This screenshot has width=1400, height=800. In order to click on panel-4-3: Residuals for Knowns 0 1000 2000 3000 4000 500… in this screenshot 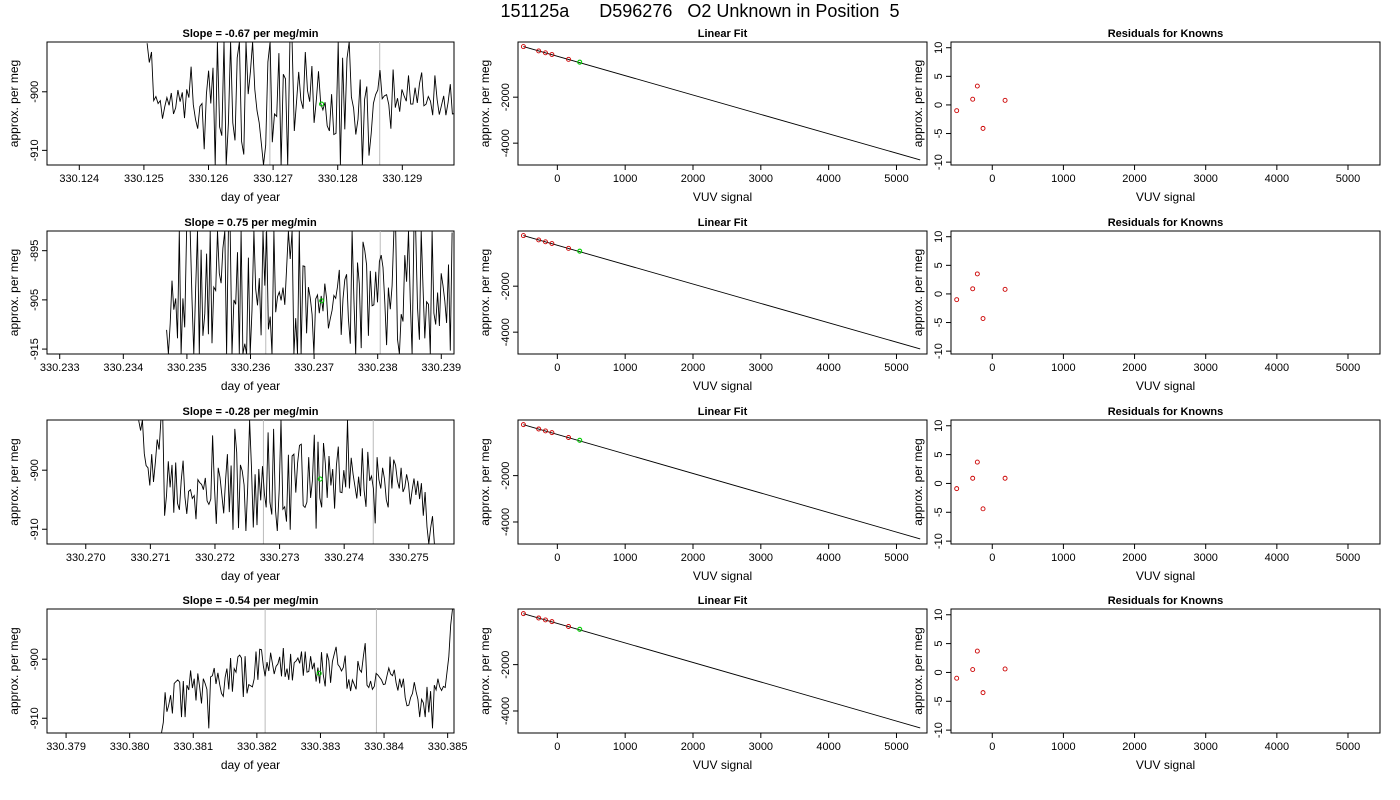, I will do `click(1146, 683)`.